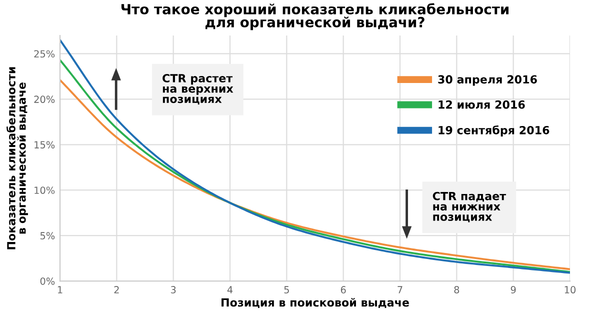  What do you see at coordinates (315, 303) in the screenshot?
I see `x-axis-title: Позиция в поисковой выдаче` at bounding box center [315, 303].